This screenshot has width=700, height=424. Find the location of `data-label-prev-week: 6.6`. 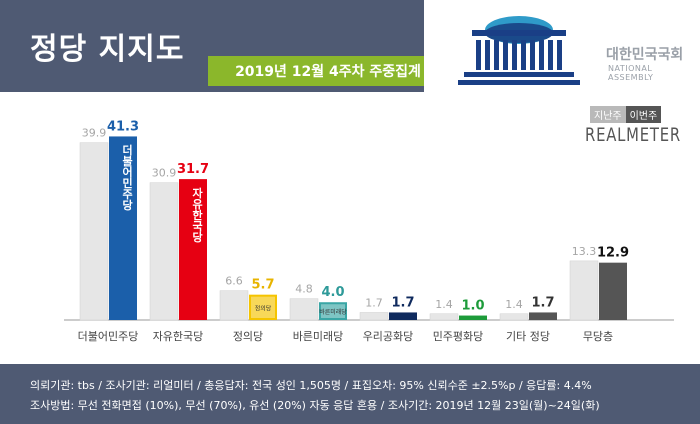

data-label-prev-week: 6.6 is located at coordinates (234, 281).